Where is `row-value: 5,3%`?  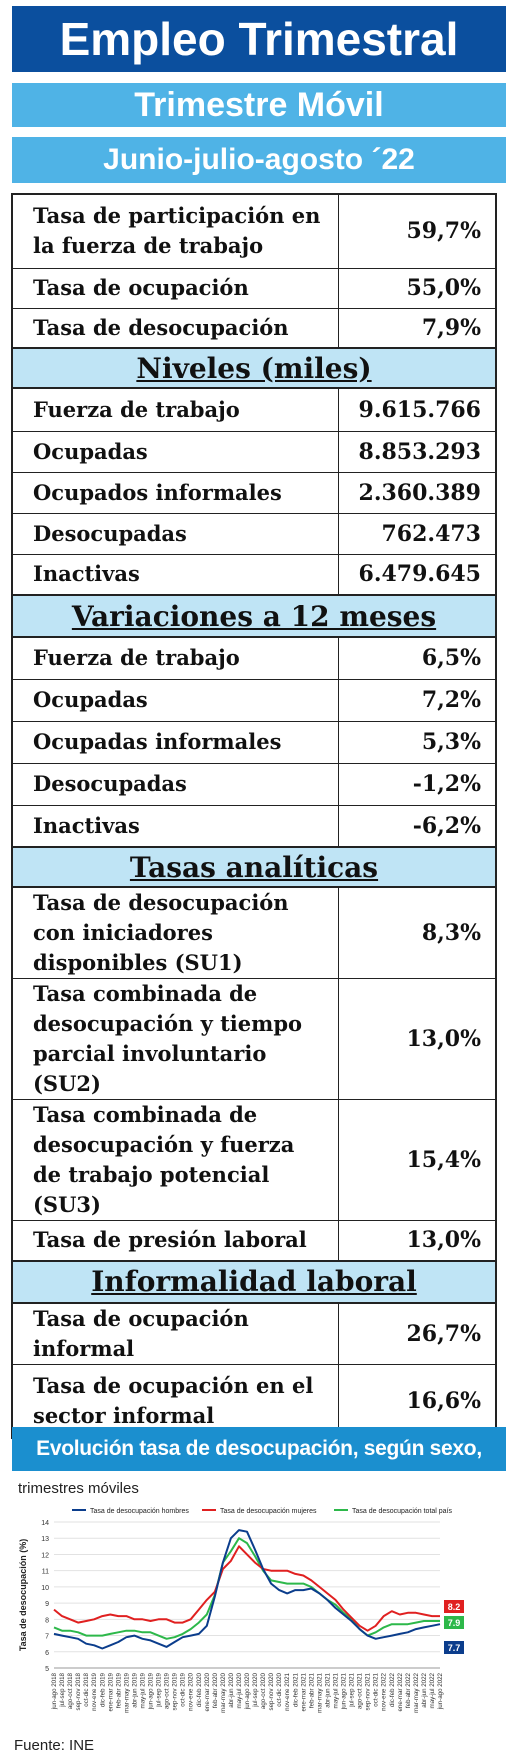
row-value: 5,3% is located at coordinates (417, 742).